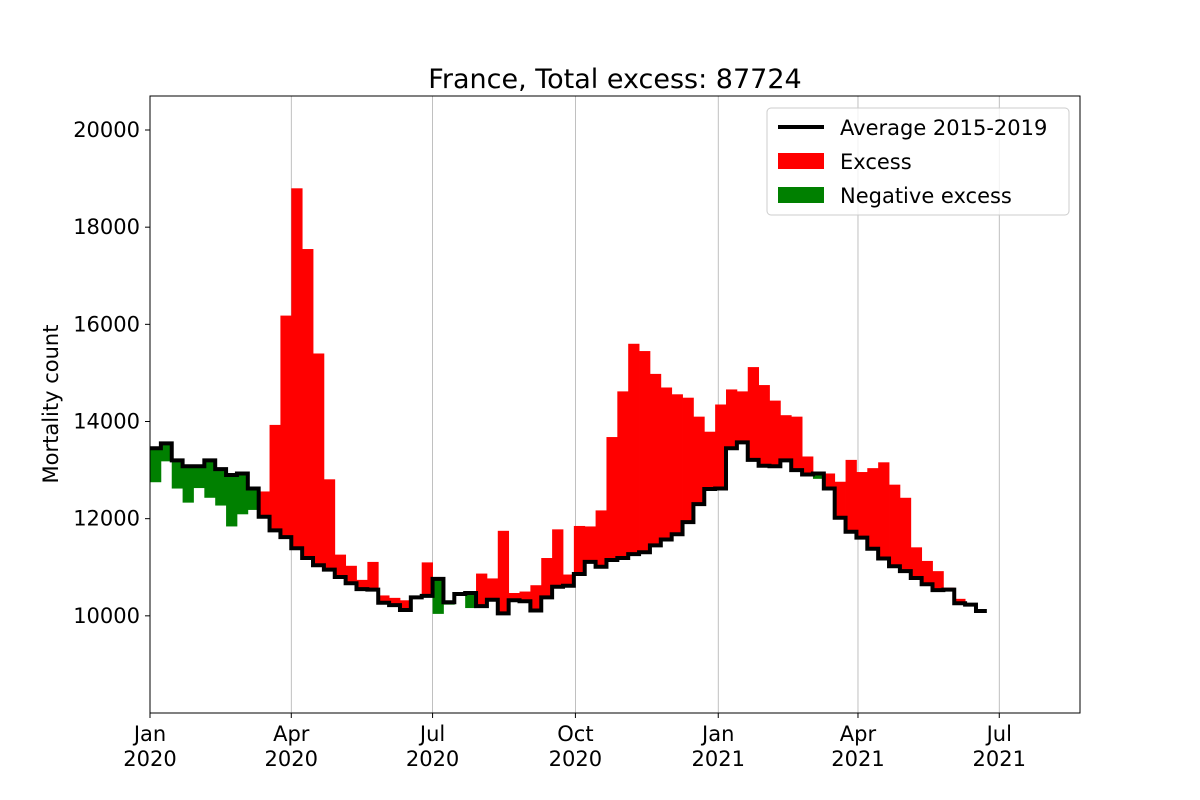  What do you see at coordinates (106, 616) in the screenshot?
I see `y-tick-label: 10000` at bounding box center [106, 616].